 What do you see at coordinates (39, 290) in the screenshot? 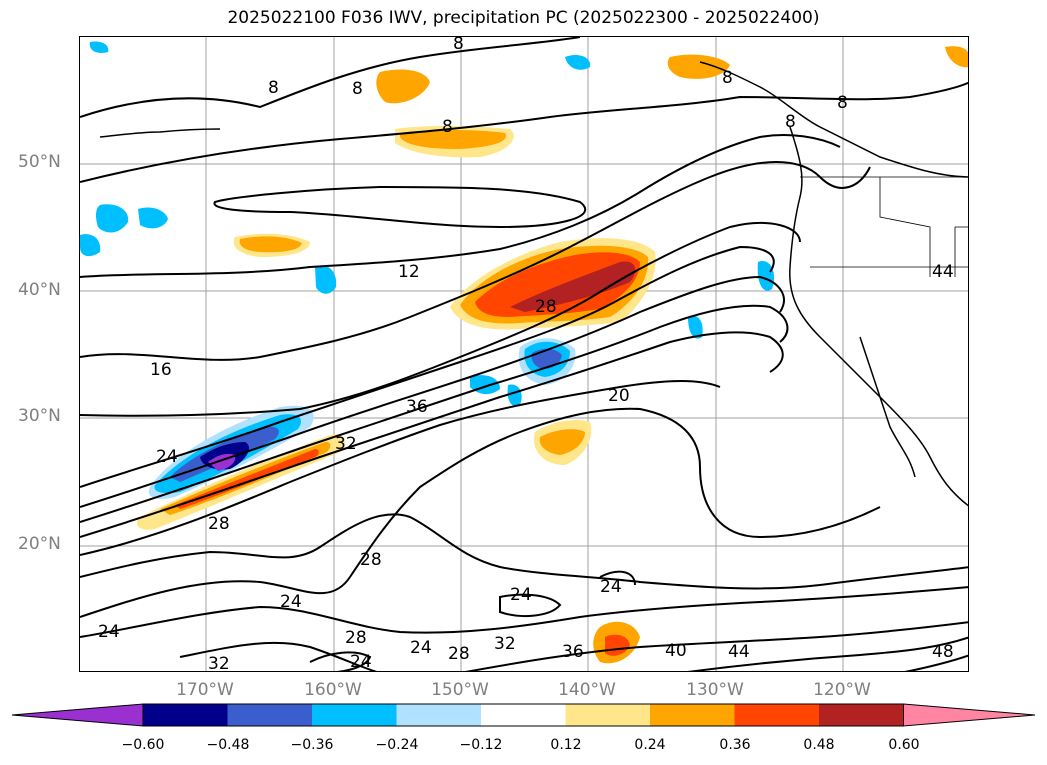
I see `lat-label-40n: 40°N` at bounding box center [39, 290].